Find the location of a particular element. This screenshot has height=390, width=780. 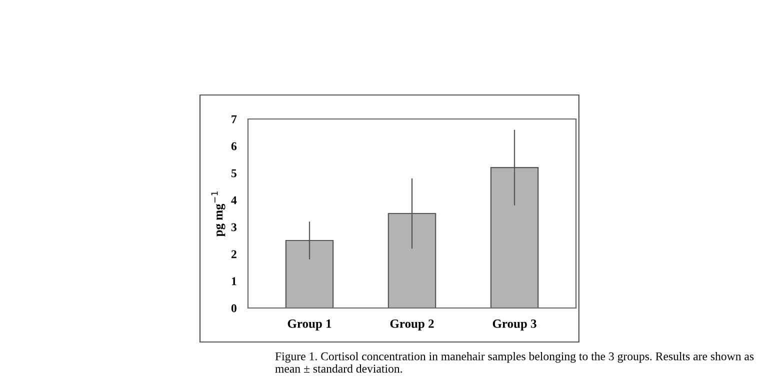

y-tick-label: 2 is located at coordinates (233, 254).